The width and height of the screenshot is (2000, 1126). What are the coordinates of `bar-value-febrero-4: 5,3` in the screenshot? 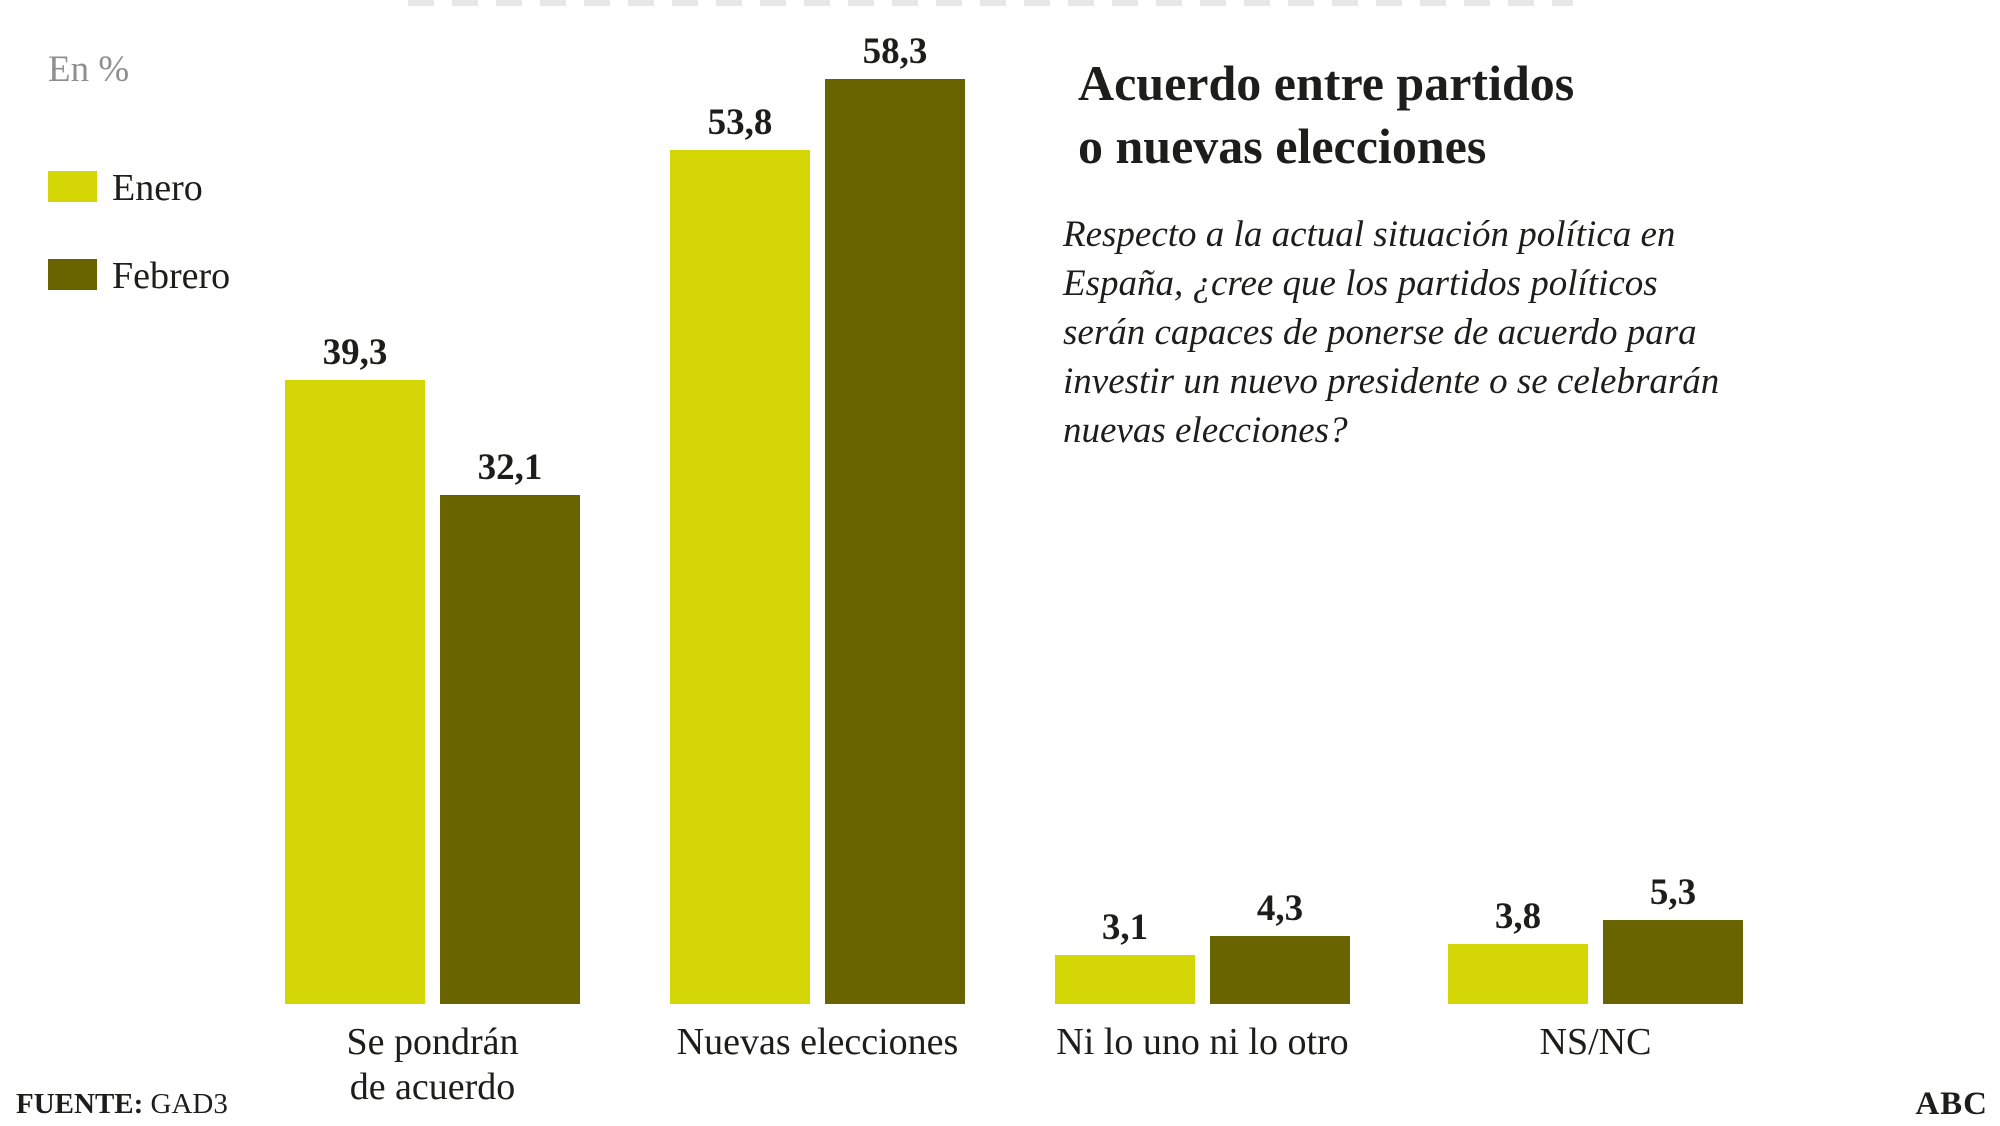 It's located at (1673, 892).